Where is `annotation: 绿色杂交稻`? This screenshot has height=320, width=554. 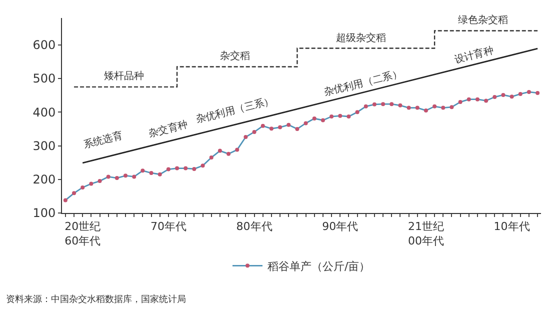
annotation: 绿色杂交稻 is located at coordinates (483, 20).